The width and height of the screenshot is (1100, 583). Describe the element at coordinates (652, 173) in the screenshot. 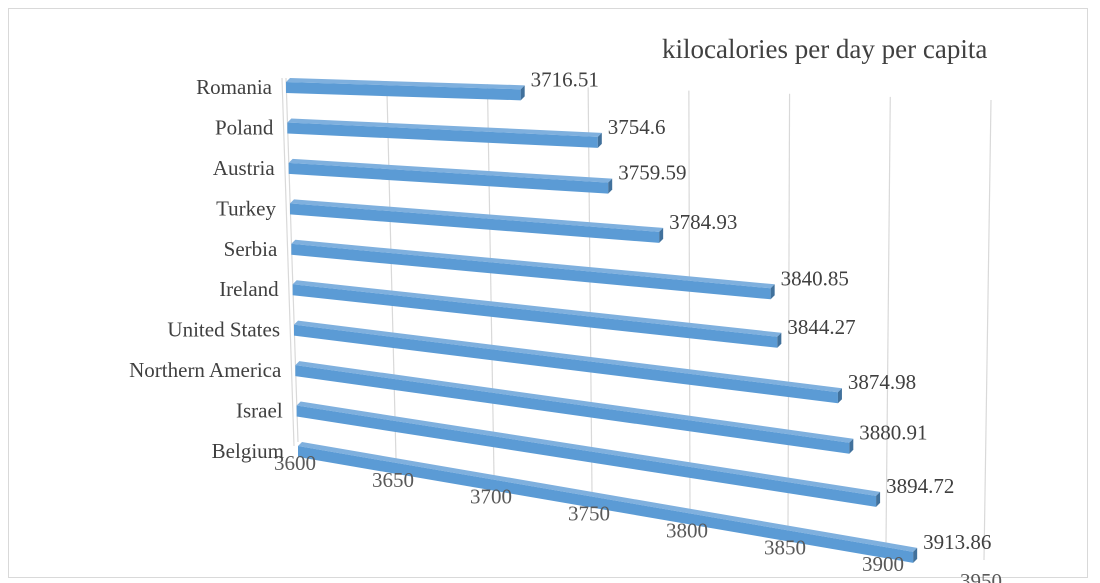

I see `value-label: 3759.59` at that location.